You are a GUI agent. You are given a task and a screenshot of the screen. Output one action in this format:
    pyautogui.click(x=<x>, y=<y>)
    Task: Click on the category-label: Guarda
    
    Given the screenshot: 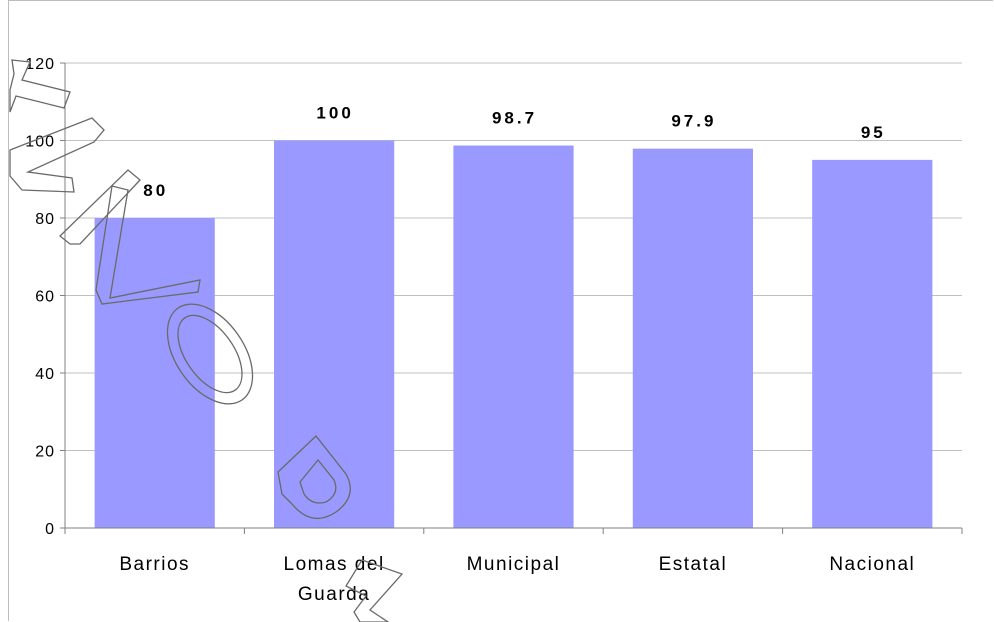 What is the action you would take?
    pyautogui.click(x=334, y=594)
    